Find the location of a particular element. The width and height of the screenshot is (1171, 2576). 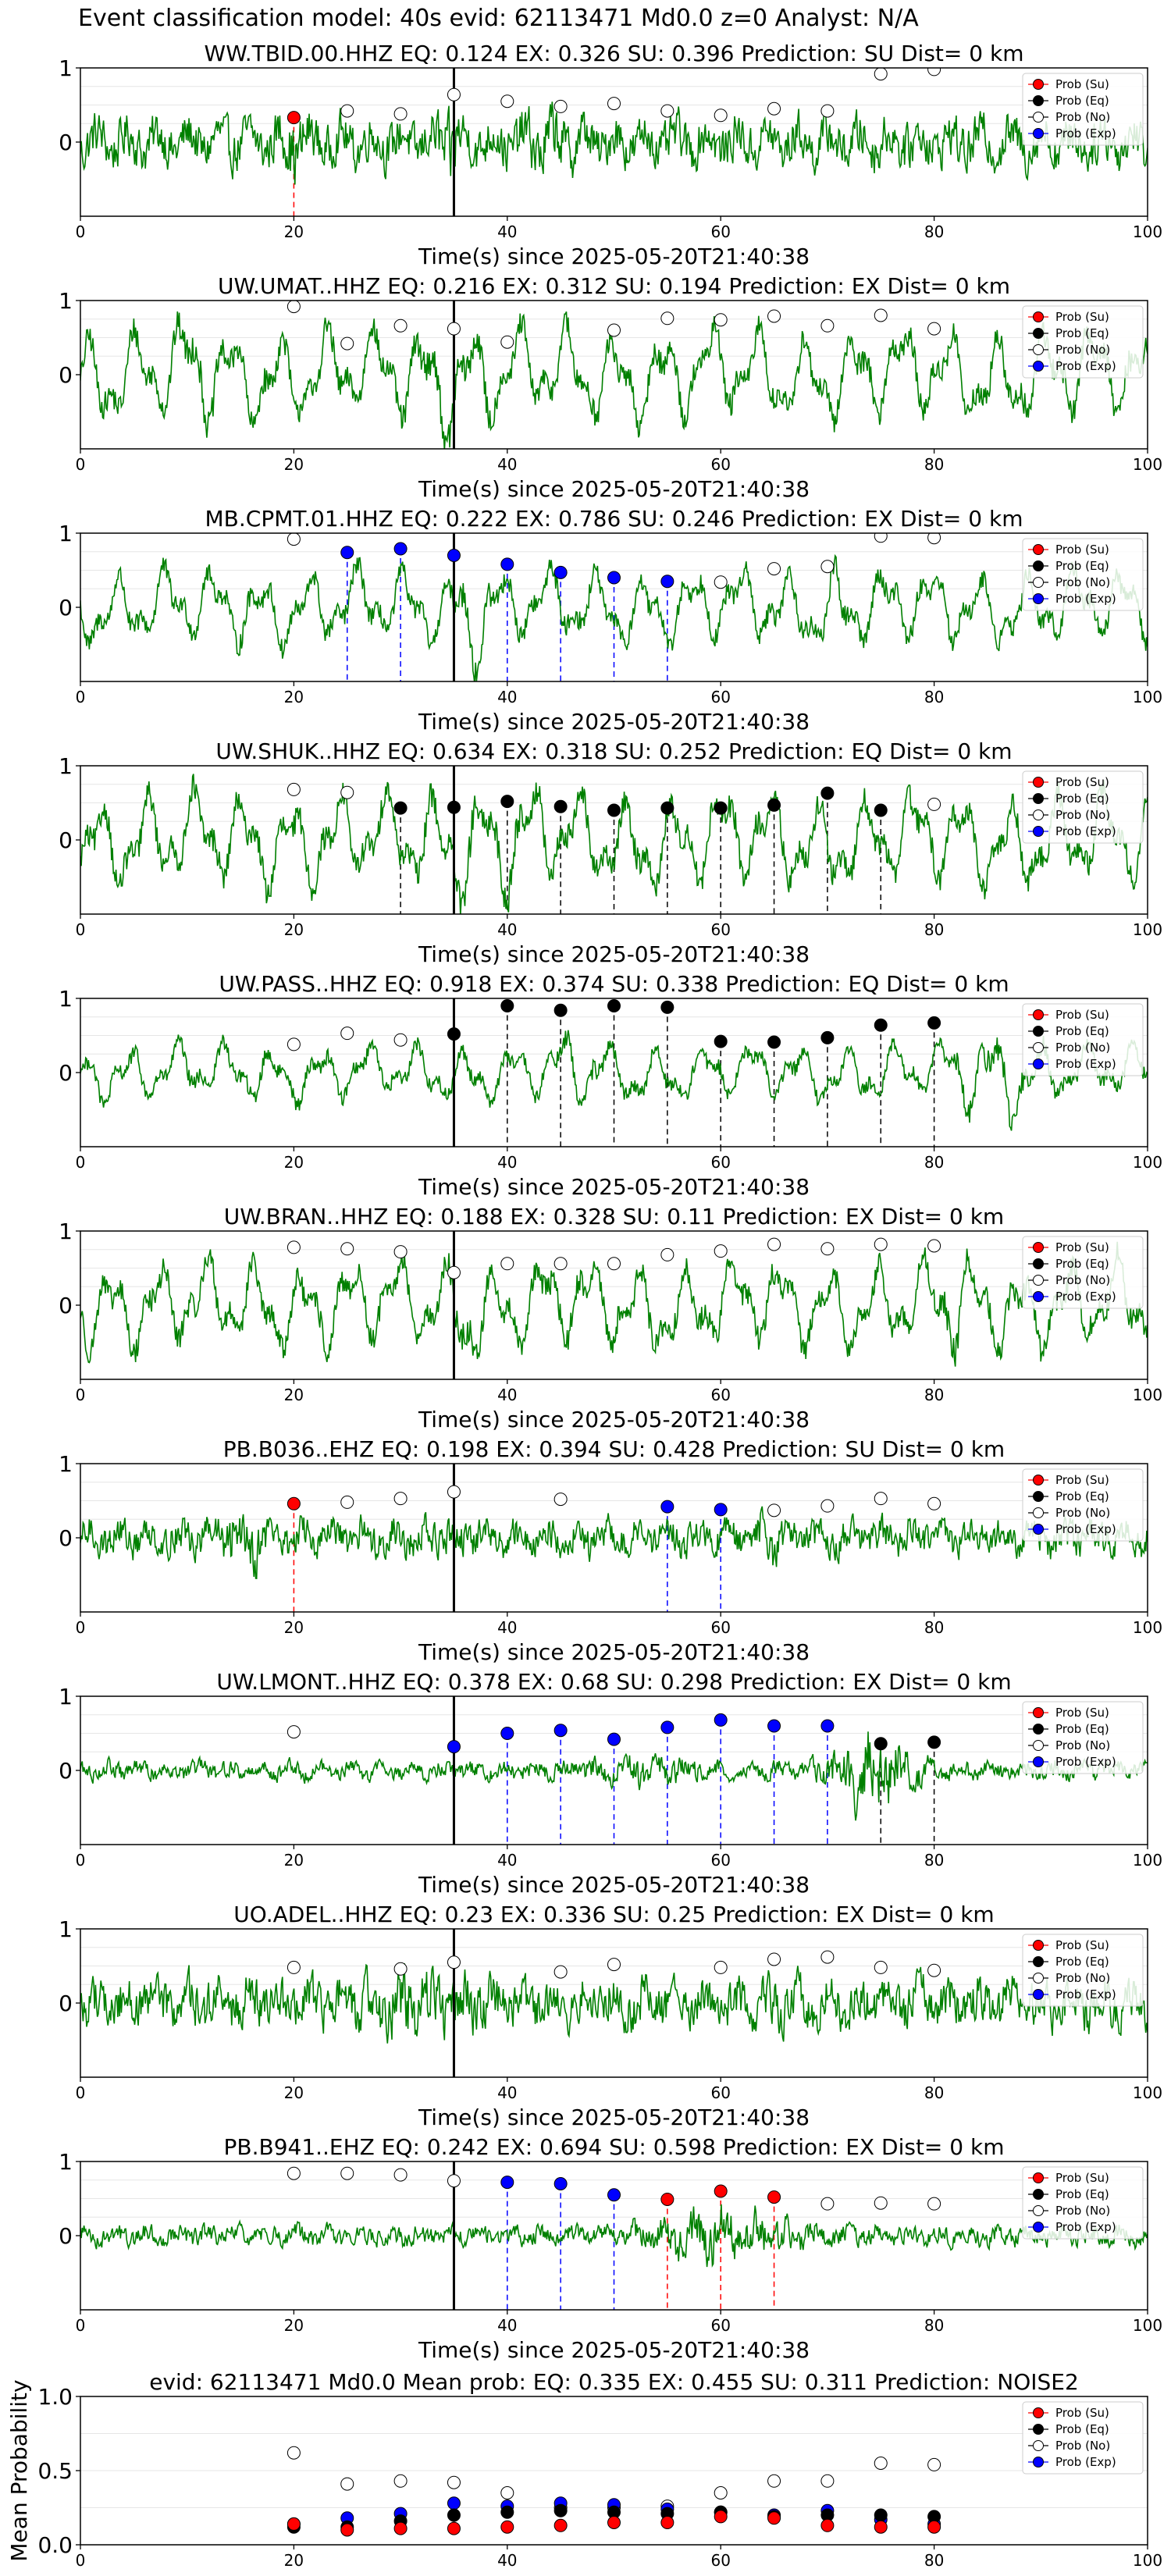

mean-prob-point-eq is located at coordinates (454, 2515).